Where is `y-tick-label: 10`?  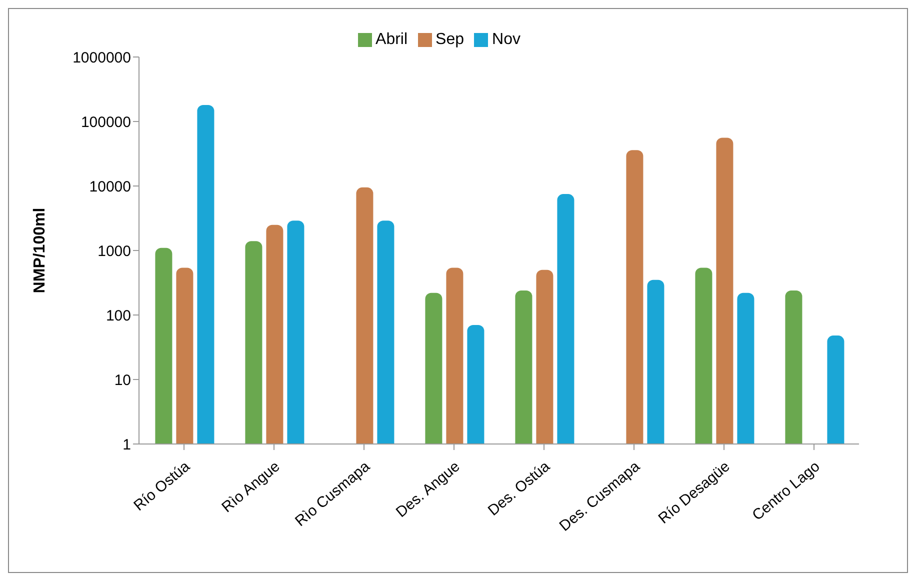 y-tick-label: 10 is located at coordinates (122, 380).